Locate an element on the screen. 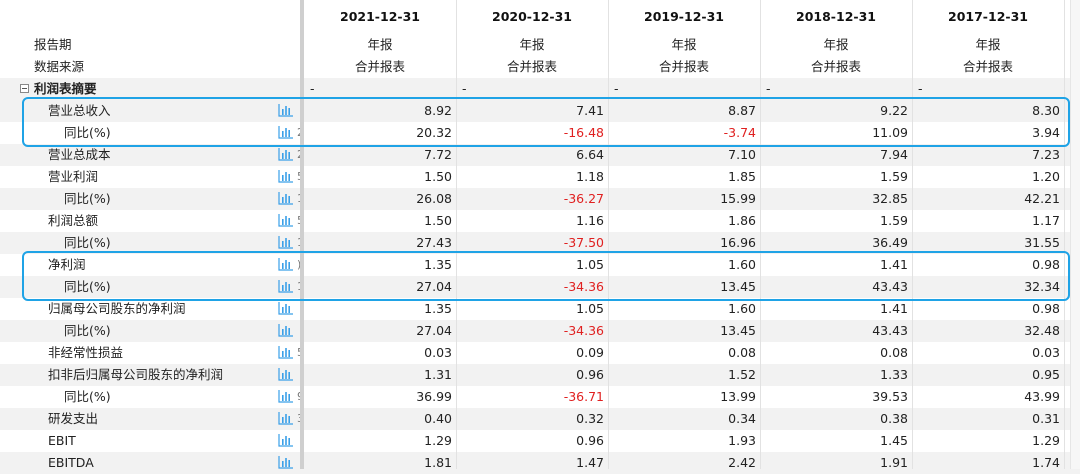 This screenshot has width=1080, height=474. table-row: 扣非后归属母公司股东的净利润 1.31 0.96 1.52 1.33 0.95 is located at coordinates (540, 375).